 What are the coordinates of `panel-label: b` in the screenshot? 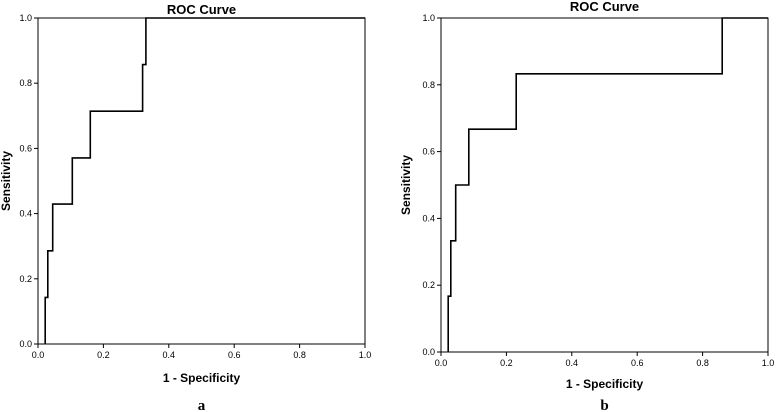 It's located at (604, 405).